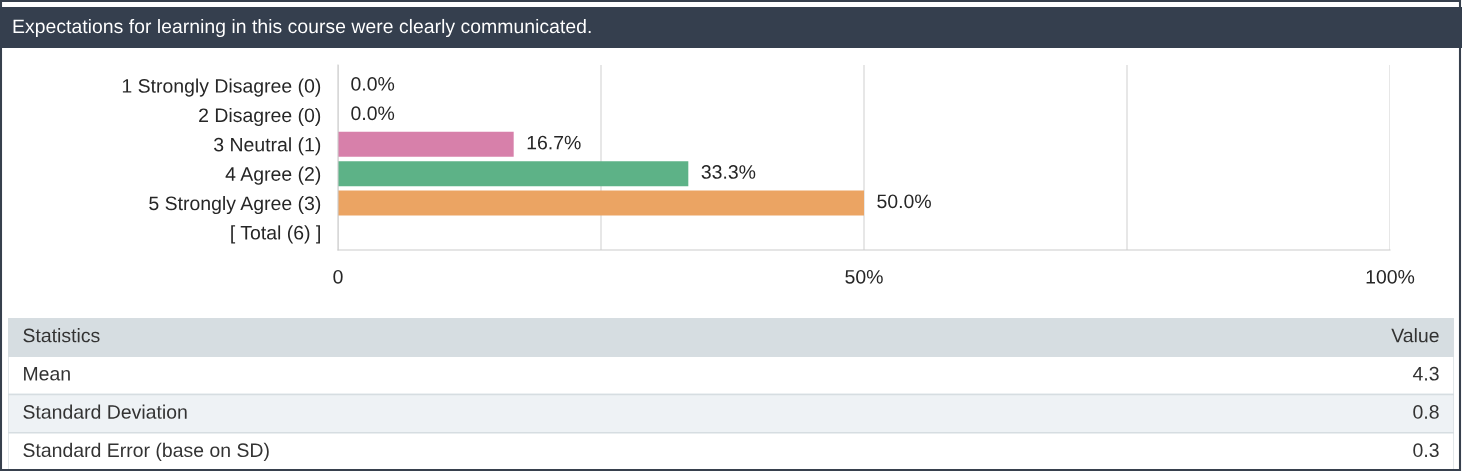 The image size is (1462, 471). What do you see at coordinates (267, 146) in the screenshot?
I see `y-tick-label: 3 Neutral (1)` at bounding box center [267, 146].